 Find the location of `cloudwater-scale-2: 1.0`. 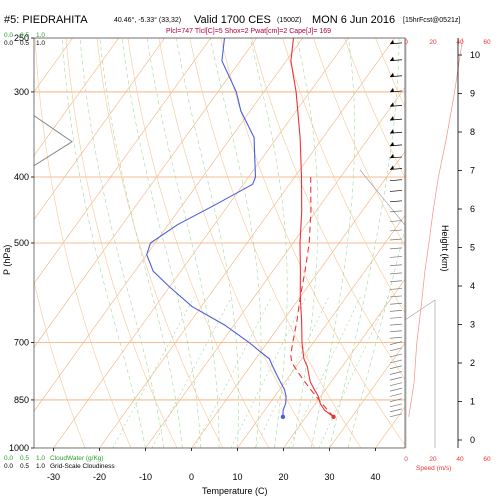

cloudwater-scale-2: 1.0 is located at coordinates (40, 35).